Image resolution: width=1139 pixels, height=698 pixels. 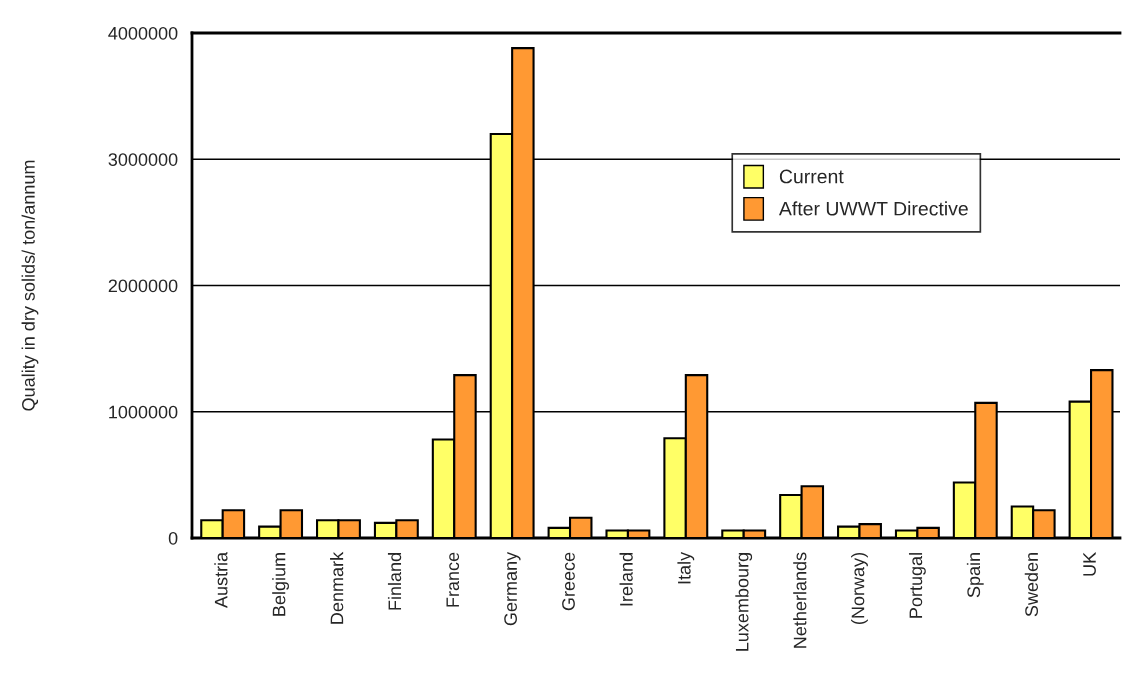 What do you see at coordinates (1089, 564) in the screenshot?
I see `x-tick-label: UK` at bounding box center [1089, 564].